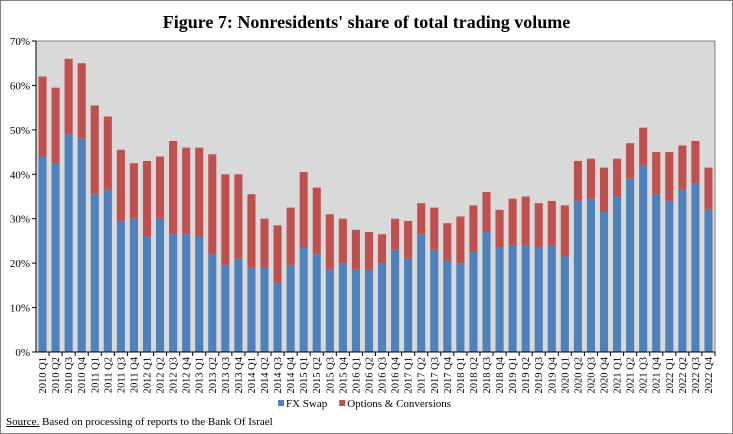 This screenshot has height=434, width=733. I want to click on x-tick-label: 2014 Q2, so click(265, 375).